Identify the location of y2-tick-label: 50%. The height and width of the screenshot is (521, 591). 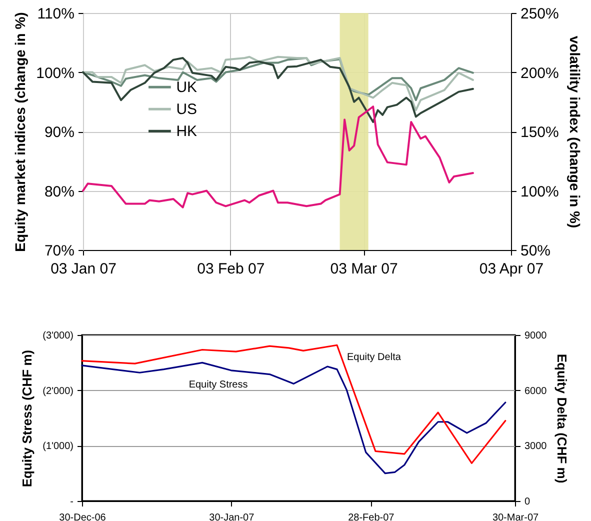
(535, 251).